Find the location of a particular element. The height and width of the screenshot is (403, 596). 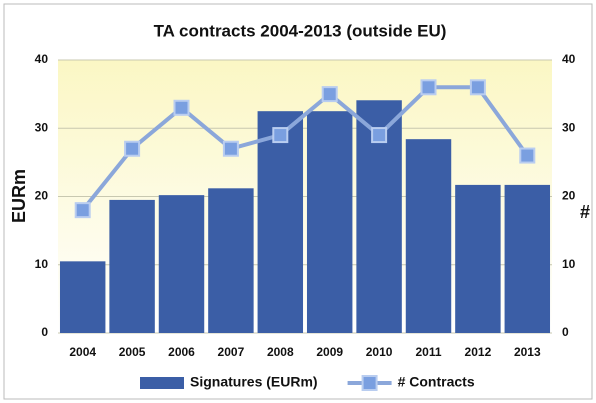

legend-label: Signatures (EURm) is located at coordinates (254, 382).